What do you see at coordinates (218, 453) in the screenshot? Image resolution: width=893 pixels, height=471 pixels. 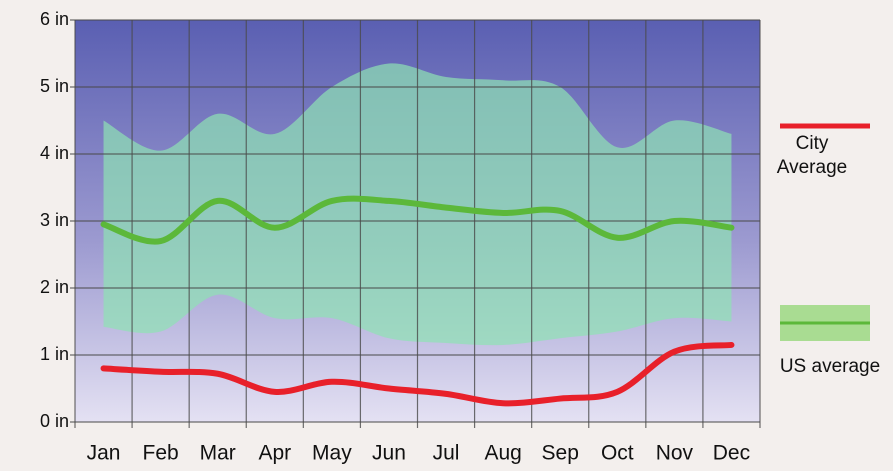 I see `x-tick-label: Mar` at bounding box center [218, 453].